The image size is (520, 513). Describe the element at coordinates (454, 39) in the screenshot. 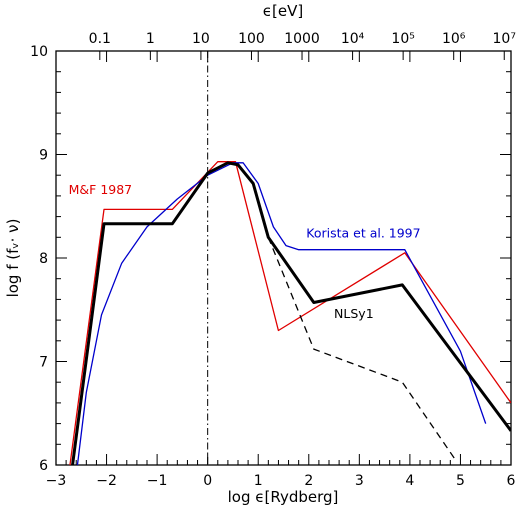

I see `top-tick-label: 10⁶` at that location.